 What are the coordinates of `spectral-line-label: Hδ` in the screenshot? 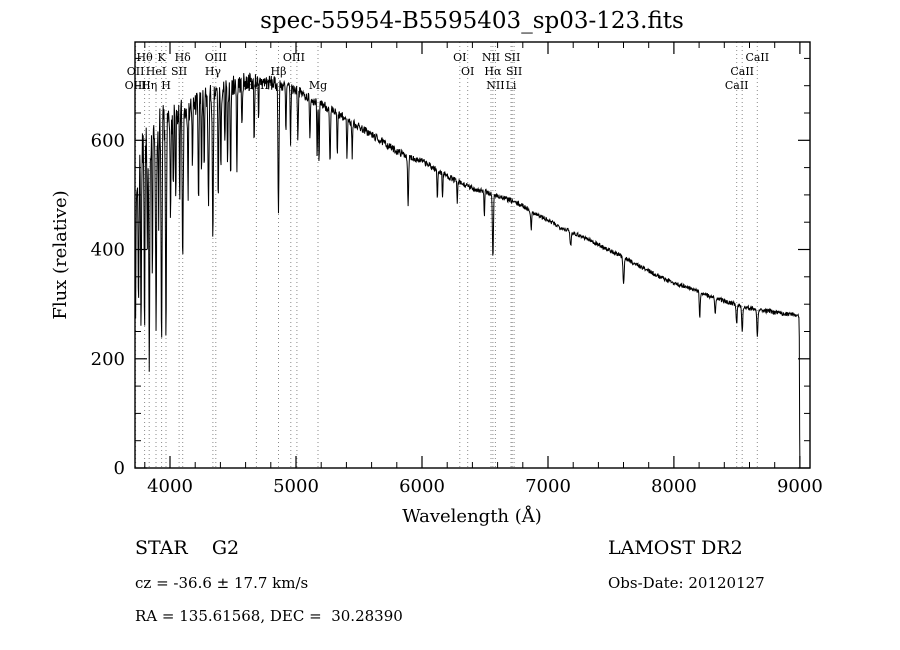 It's located at (183, 57).